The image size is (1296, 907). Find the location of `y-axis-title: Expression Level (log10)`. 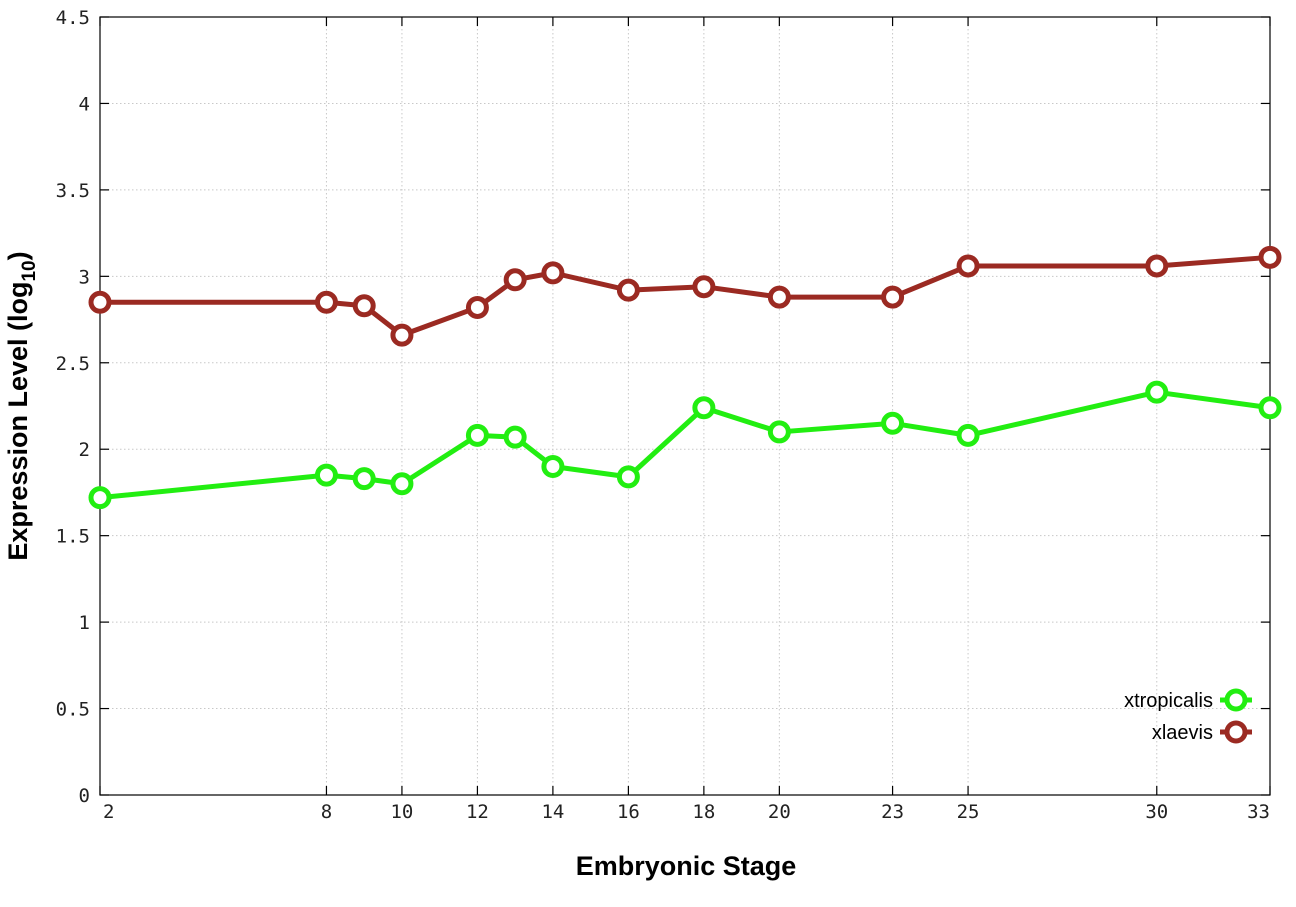

y-axis-title: Expression Level (log10) is located at coordinates (21, 405).